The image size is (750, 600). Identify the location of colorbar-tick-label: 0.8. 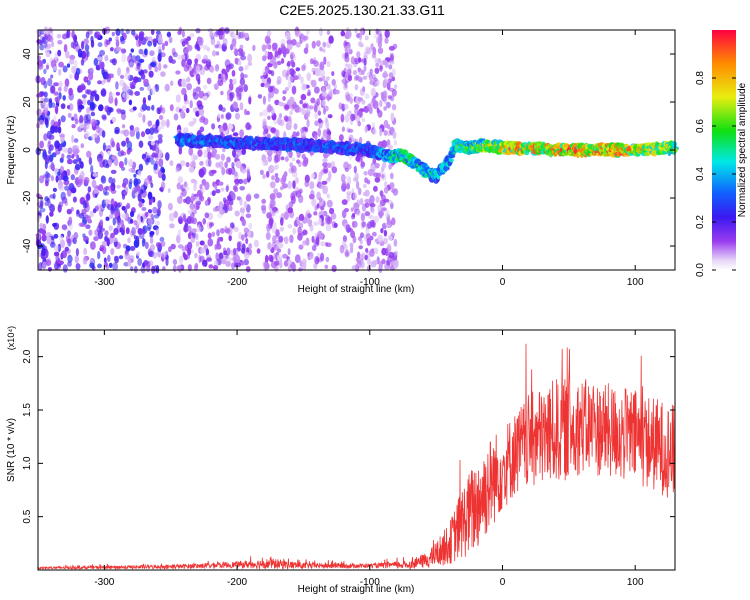
(700, 78).